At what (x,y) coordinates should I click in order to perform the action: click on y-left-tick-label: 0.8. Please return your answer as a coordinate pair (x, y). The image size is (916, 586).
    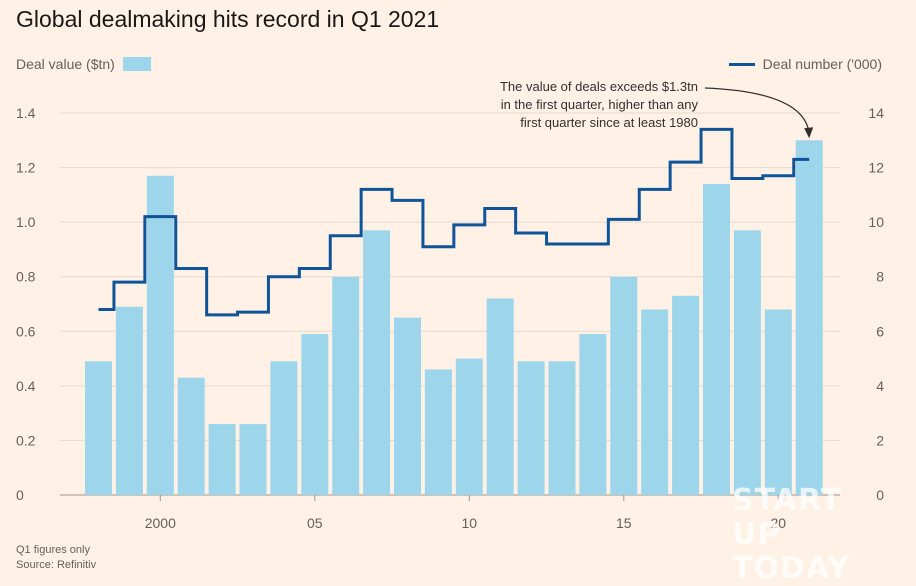
    Looking at the image, I should click on (26, 277).